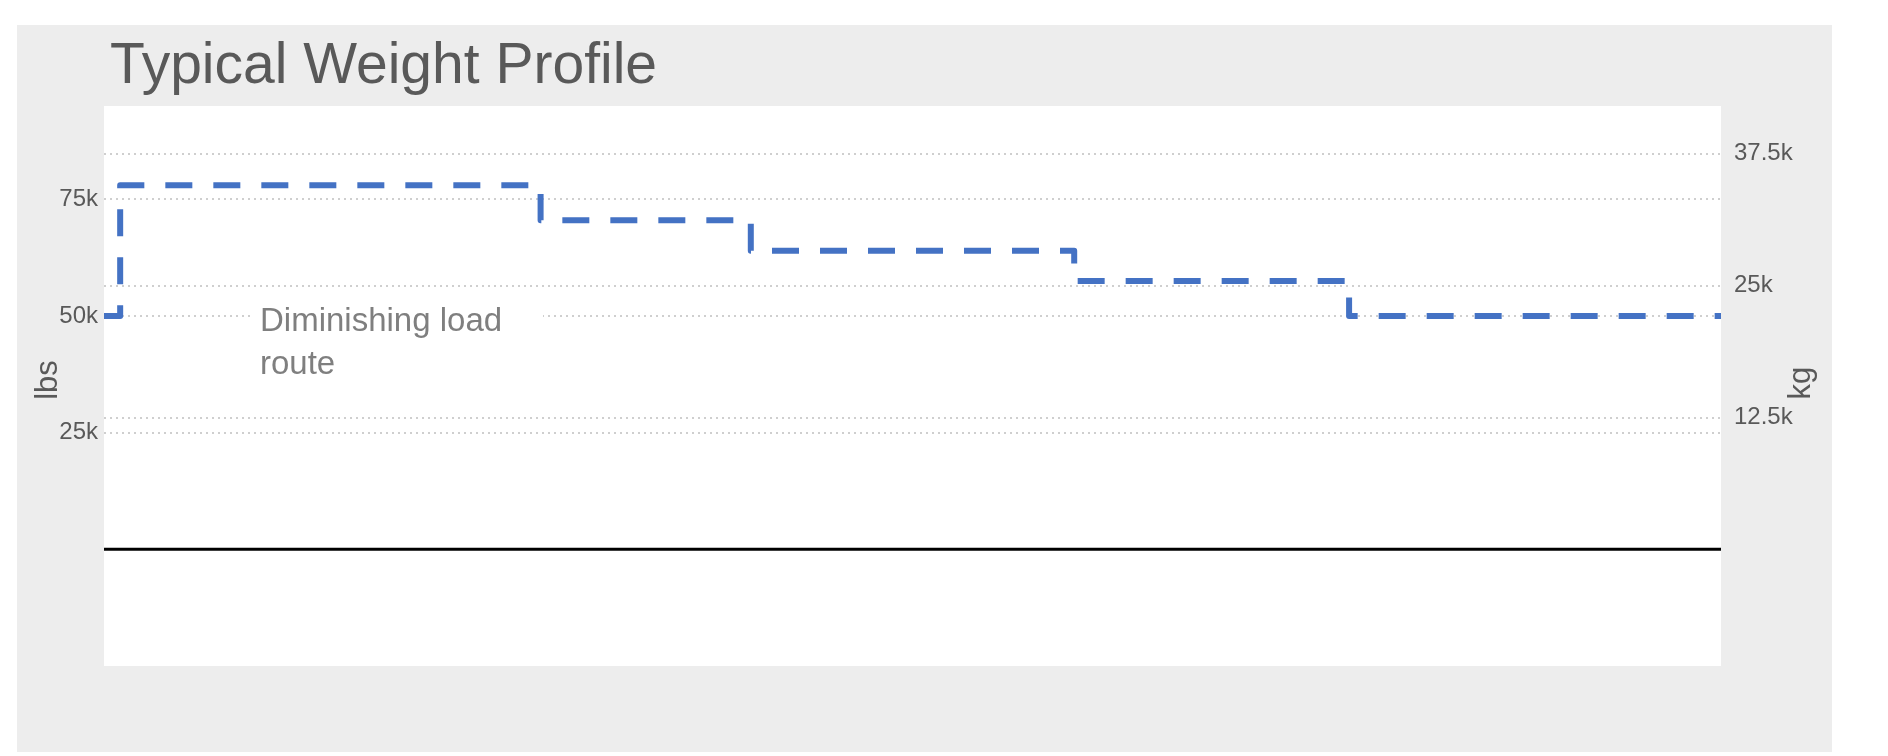 The height and width of the screenshot is (756, 1888). Describe the element at coordinates (381, 341) in the screenshot. I see `annotation: Diminishing load route` at that location.